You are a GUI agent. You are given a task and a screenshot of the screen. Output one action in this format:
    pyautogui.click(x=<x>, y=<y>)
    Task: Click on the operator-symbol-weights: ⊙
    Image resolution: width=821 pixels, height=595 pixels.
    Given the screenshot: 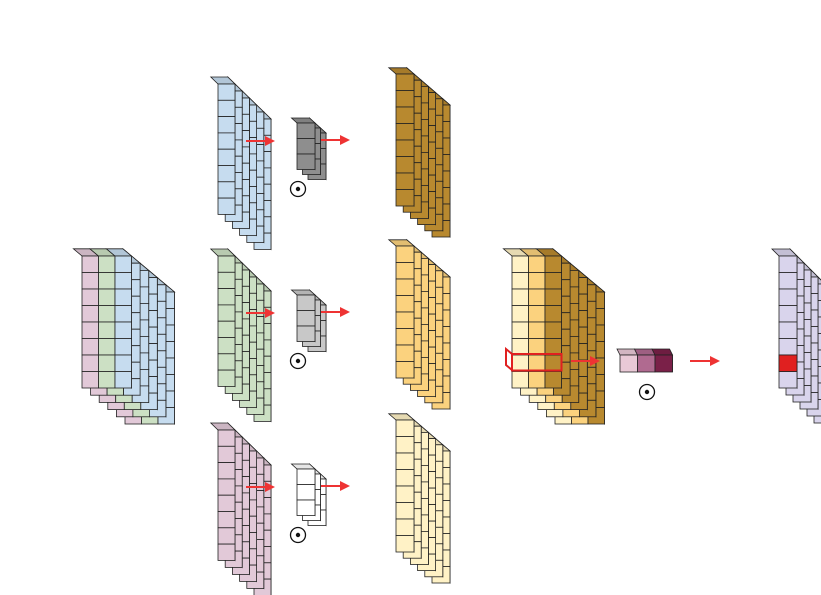 What is the action you would take?
    pyautogui.click(x=647, y=392)
    